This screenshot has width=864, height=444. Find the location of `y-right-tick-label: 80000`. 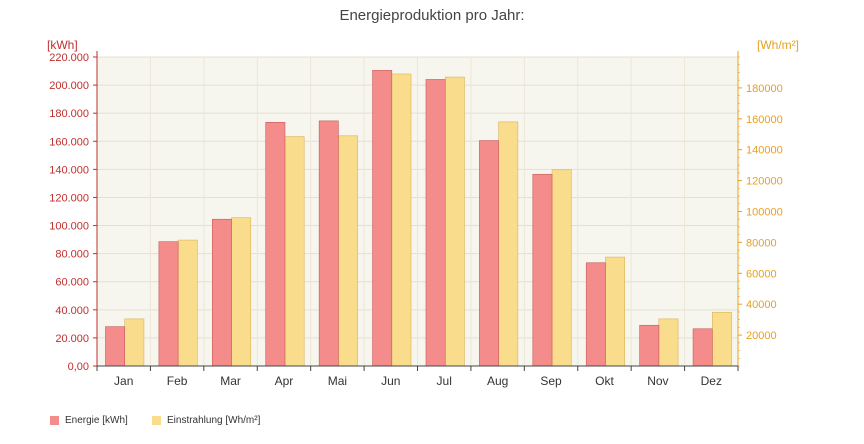

y-right-tick-label: 80000 is located at coordinates (761, 243).